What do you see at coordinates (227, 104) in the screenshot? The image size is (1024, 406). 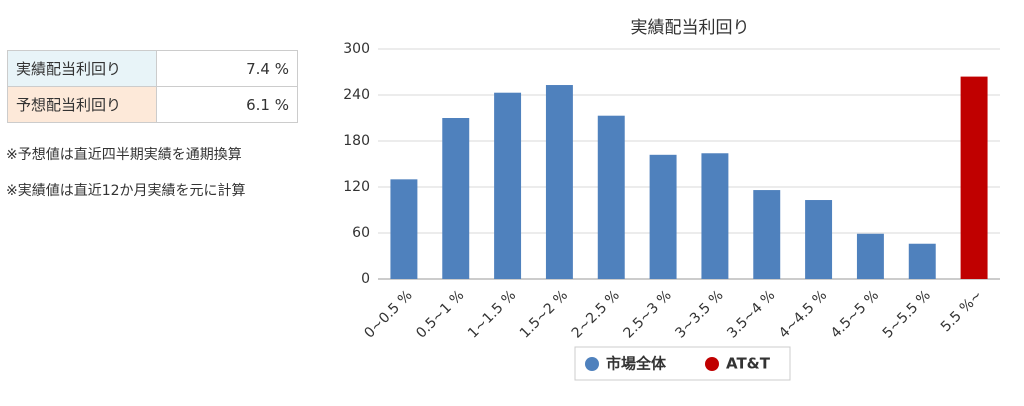 I see `value-cell: 6.1 %` at bounding box center [227, 104].